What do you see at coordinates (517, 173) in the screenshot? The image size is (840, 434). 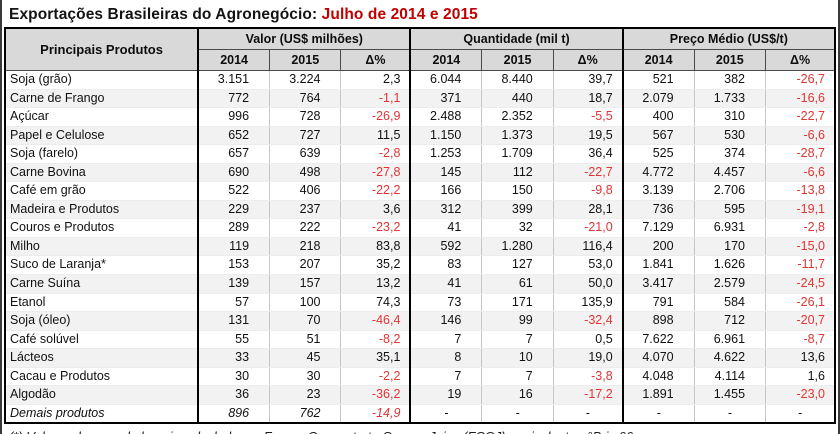 I see `value-cell: 112` at bounding box center [517, 173].